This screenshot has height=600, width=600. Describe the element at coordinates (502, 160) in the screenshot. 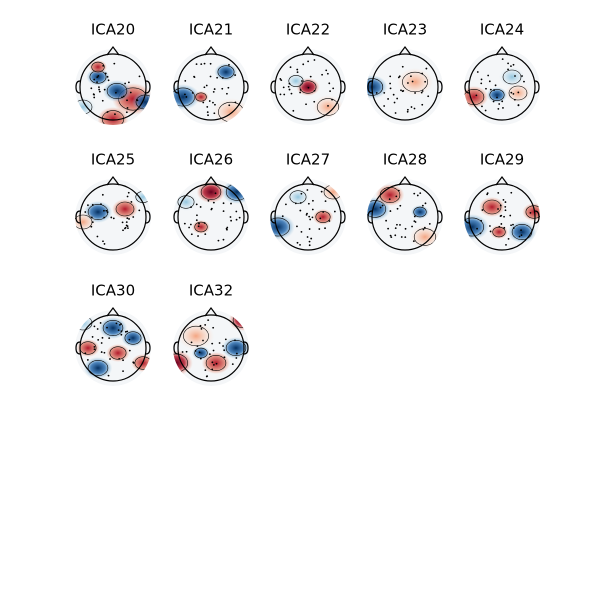

I see `panel-title: ICA29` at that location.